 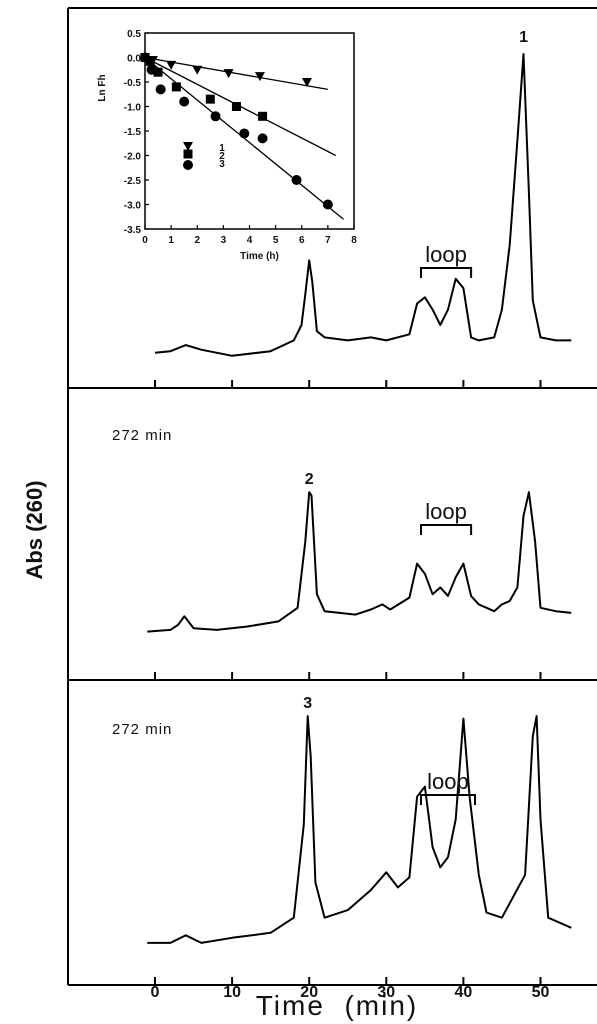 What do you see at coordinates (197, 240) in the screenshot?
I see `inset-x-tick-label: 2` at bounding box center [197, 240].